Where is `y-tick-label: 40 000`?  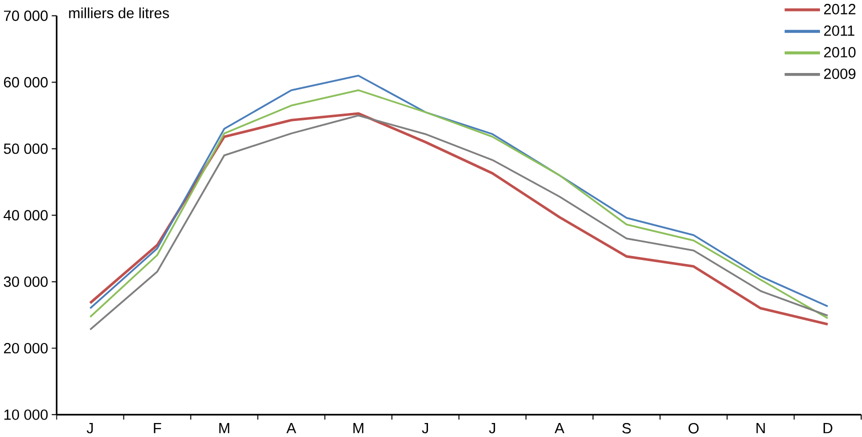 y-tick-label: 40 000 is located at coordinates (26, 215).